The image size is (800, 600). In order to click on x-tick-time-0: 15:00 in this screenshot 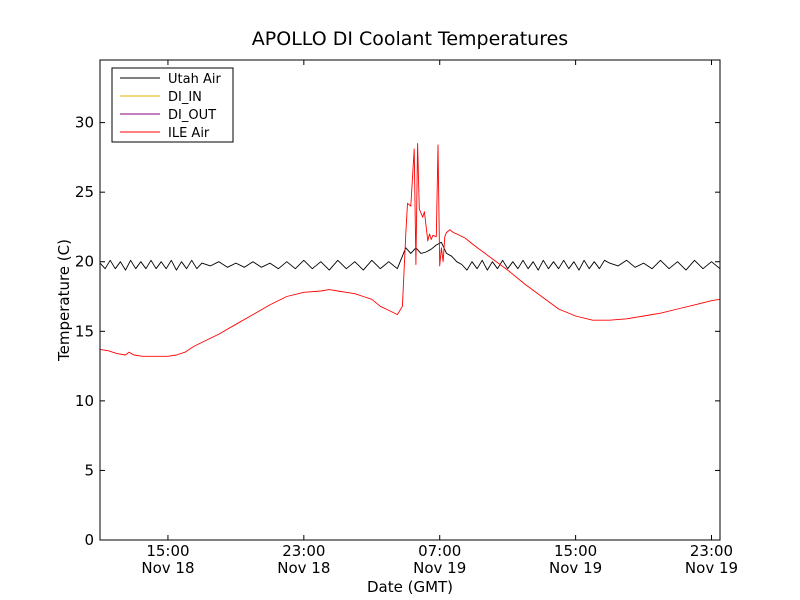, I will do `click(167, 551)`.